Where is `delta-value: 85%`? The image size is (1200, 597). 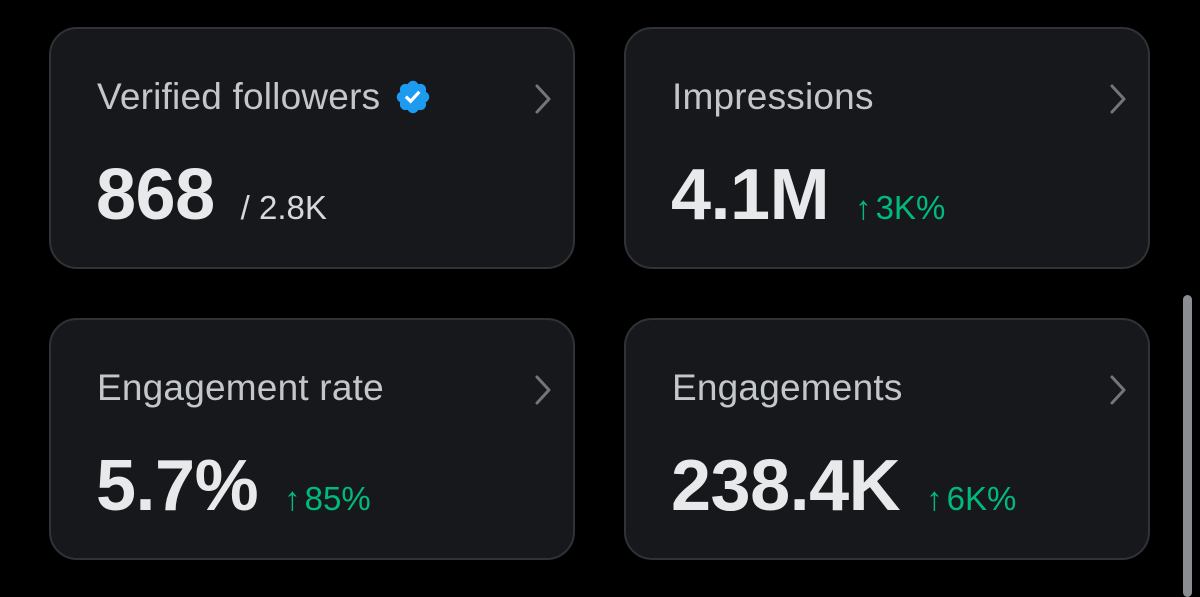
delta-value: 85% is located at coordinates (337, 498).